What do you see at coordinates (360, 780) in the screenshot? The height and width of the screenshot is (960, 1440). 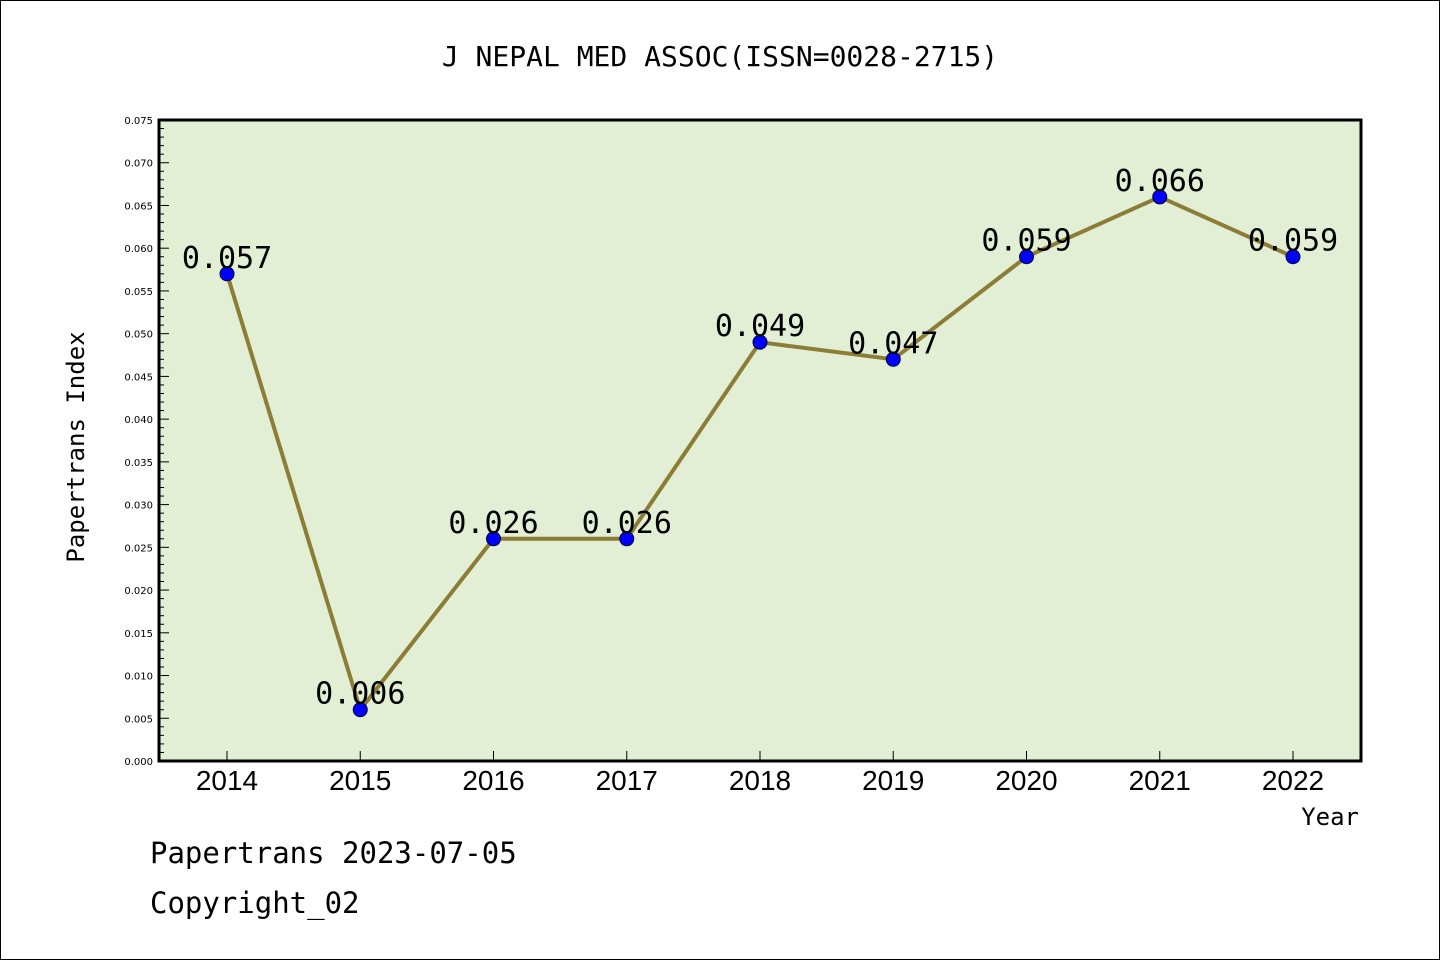 I see `x-tick-label: 2015` at bounding box center [360, 780].